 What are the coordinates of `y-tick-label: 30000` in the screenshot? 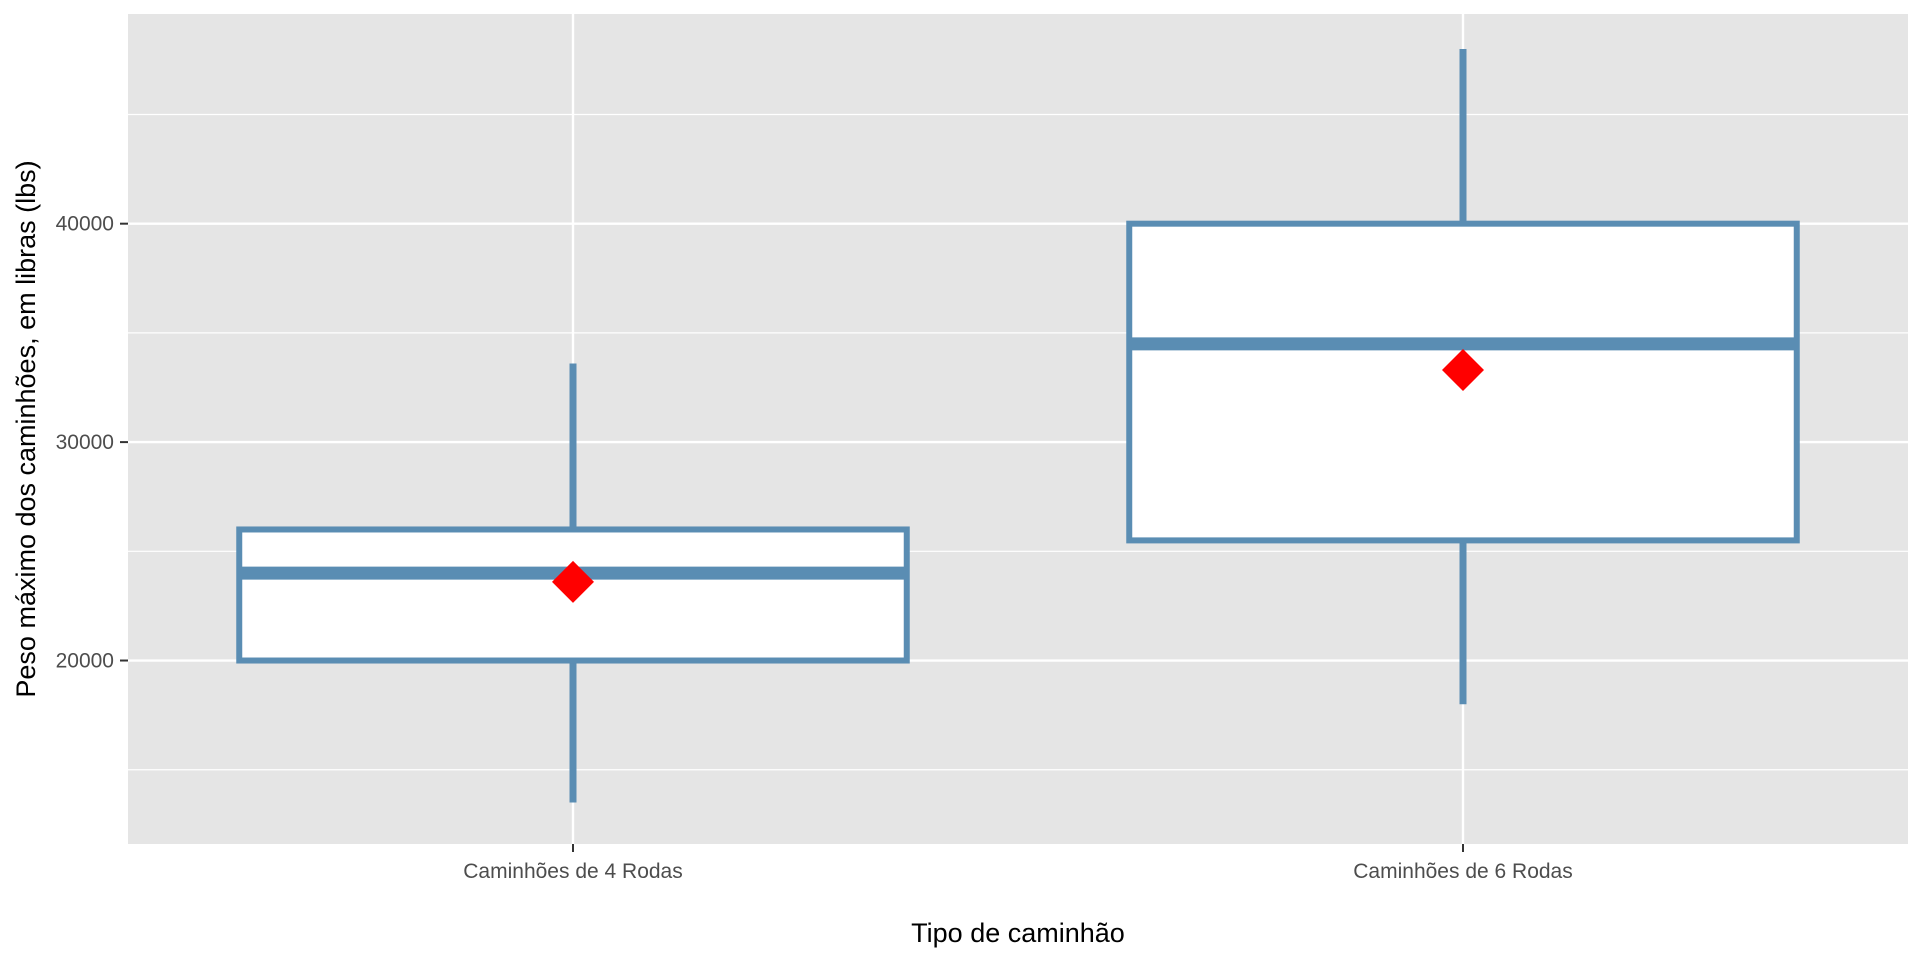 It's located at (85, 442).